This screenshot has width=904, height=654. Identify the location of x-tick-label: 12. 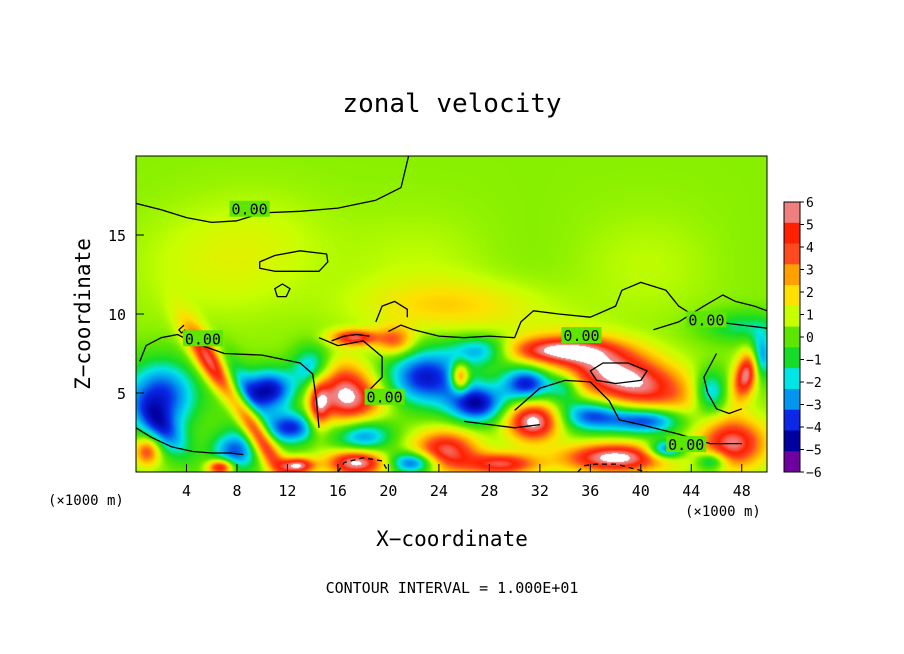
(287, 491).